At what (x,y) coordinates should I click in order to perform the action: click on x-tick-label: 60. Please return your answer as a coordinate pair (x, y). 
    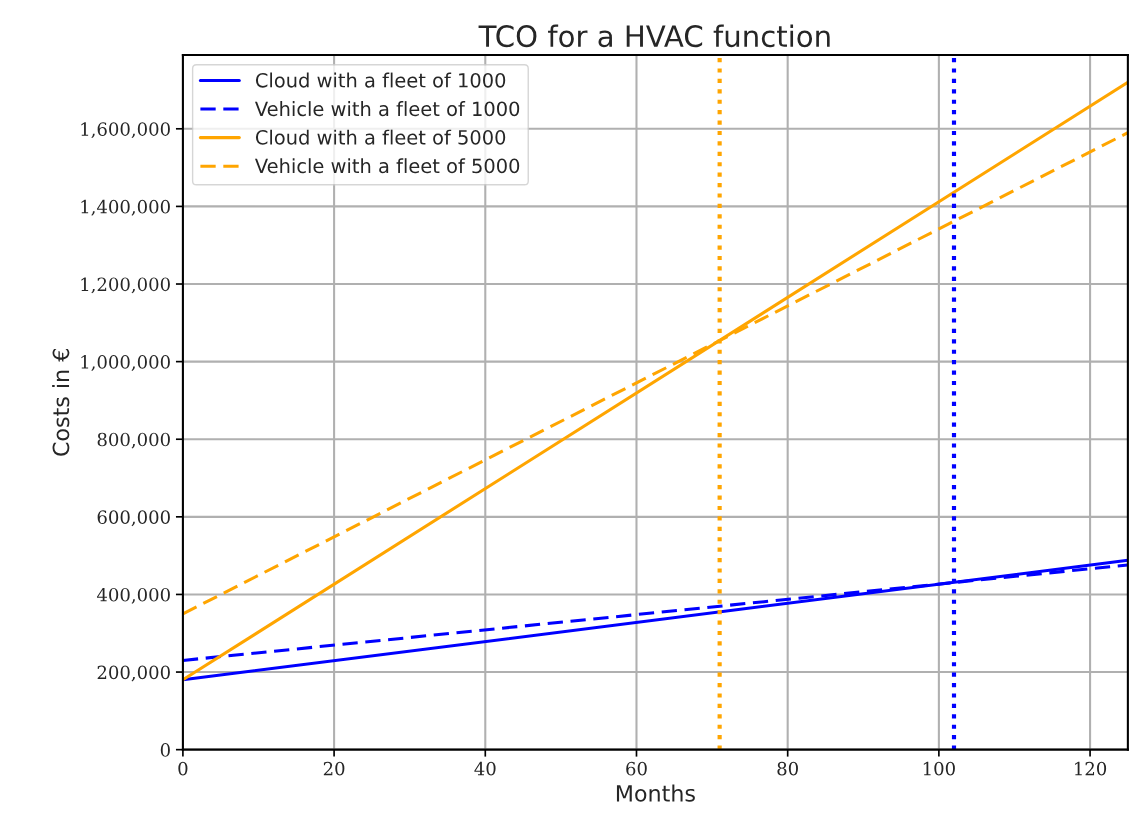
    Looking at the image, I should click on (636, 768).